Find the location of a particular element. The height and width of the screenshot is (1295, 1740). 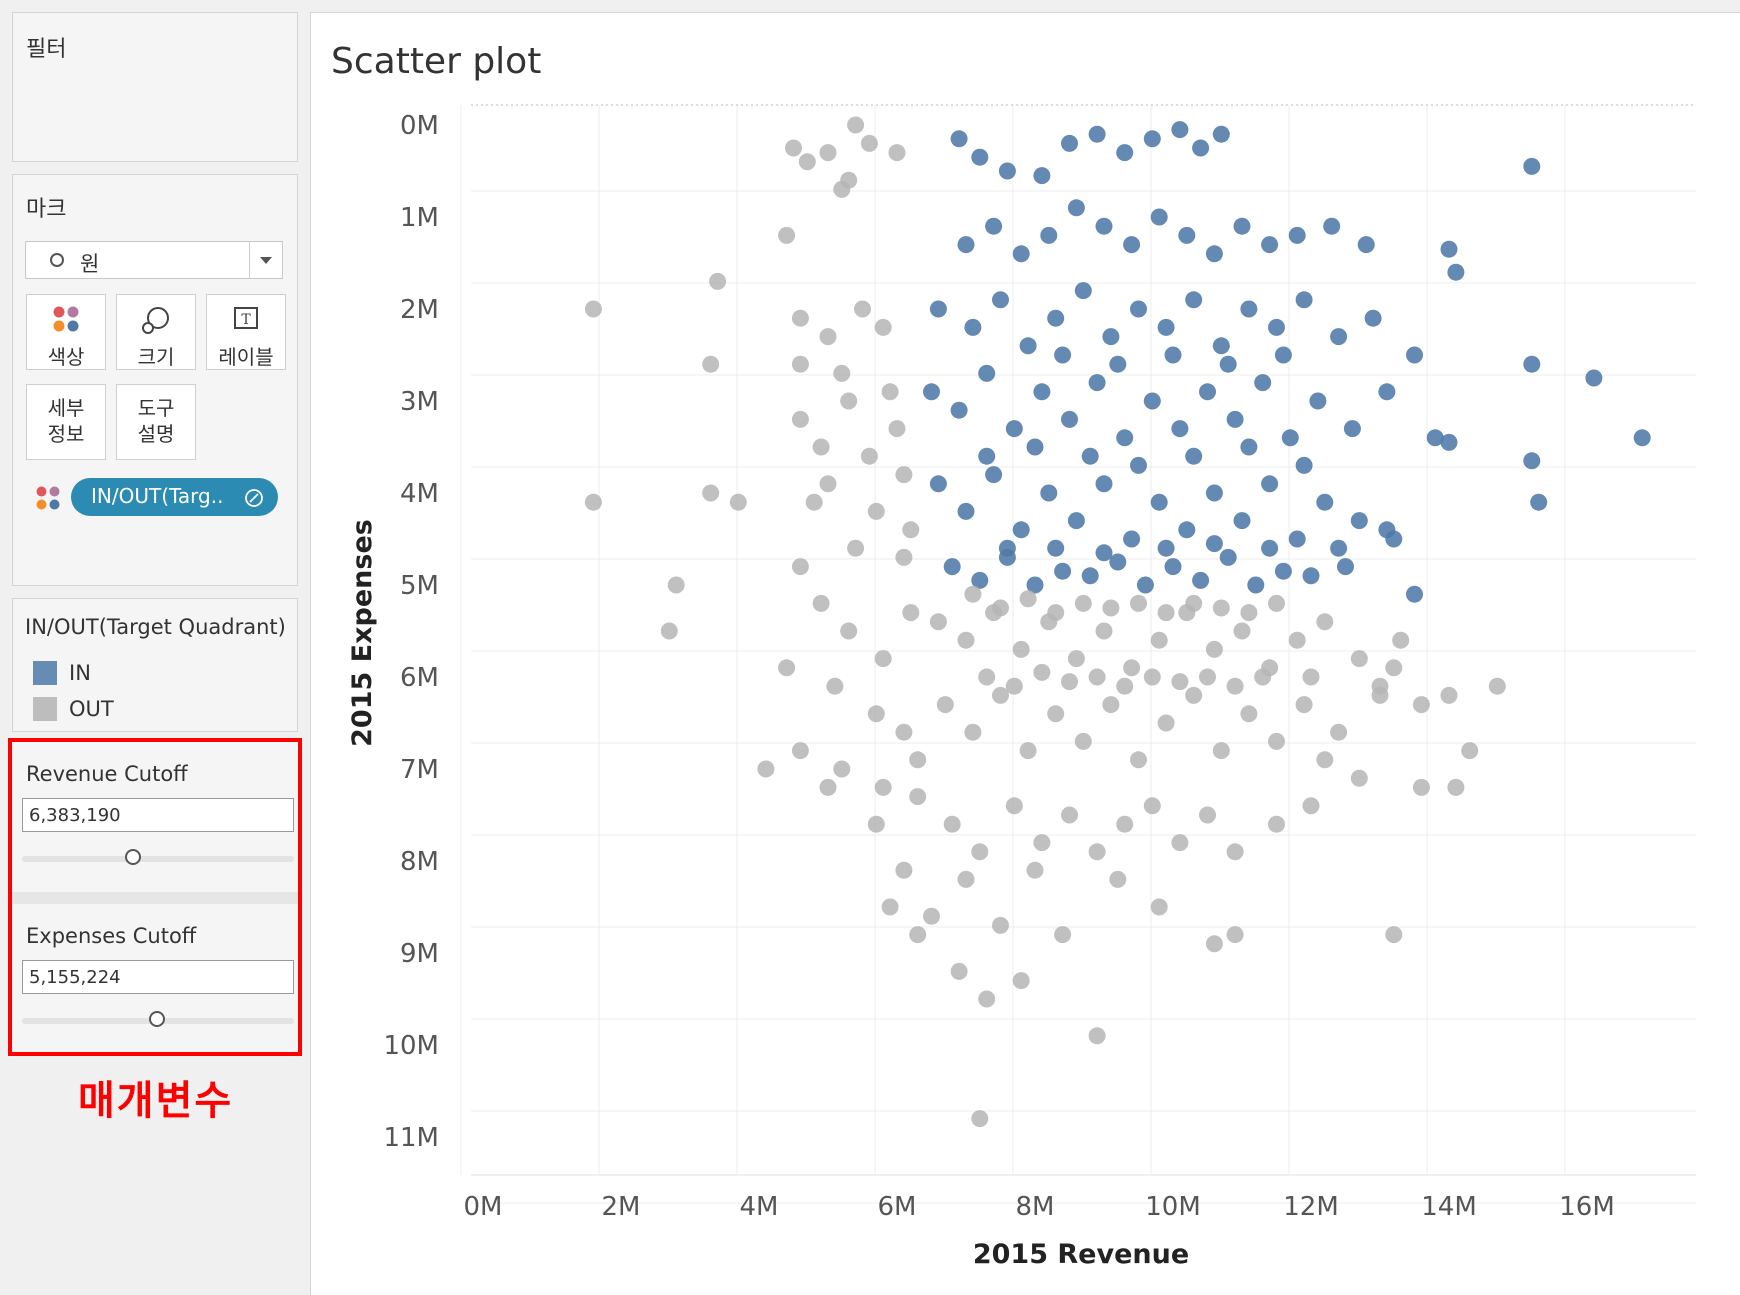

expenses-cutoff-input is located at coordinates (158, 977).